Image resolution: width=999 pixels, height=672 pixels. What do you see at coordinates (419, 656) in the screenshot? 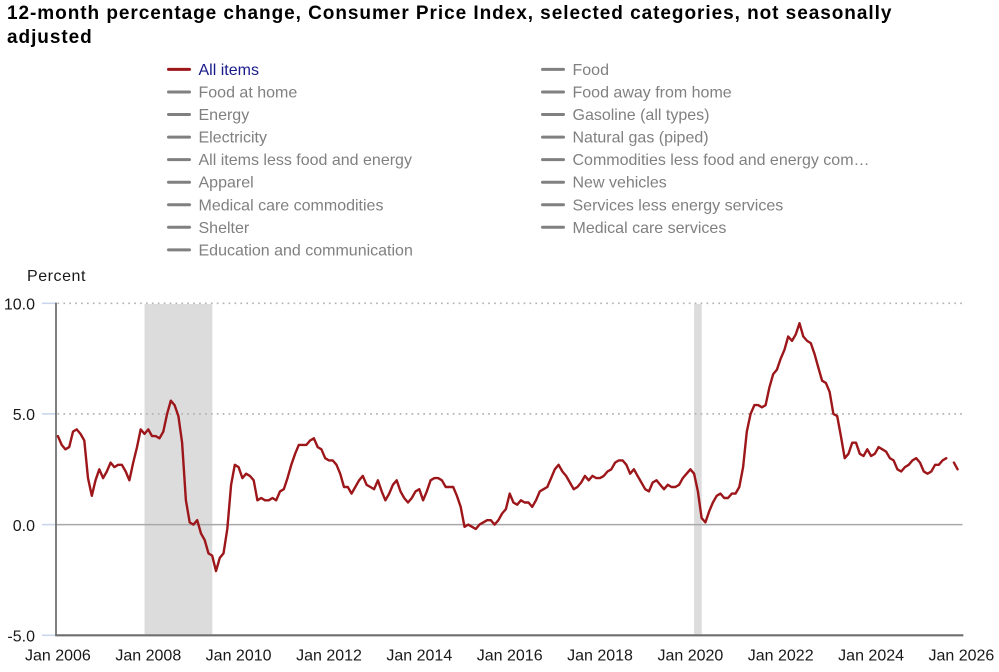
I see `svg-text: Jan 2014` at bounding box center [419, 656].